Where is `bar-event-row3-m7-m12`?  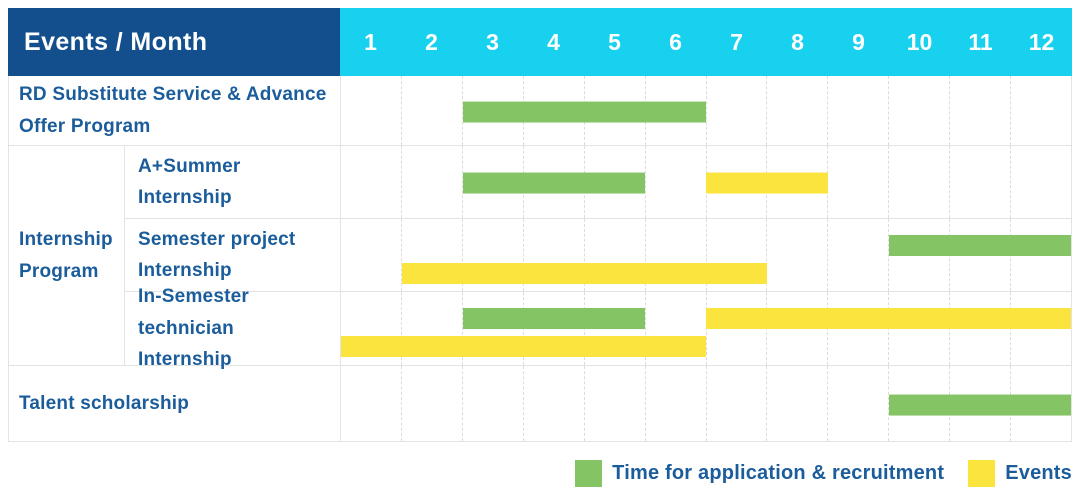
bar-event-row3-m7-m12 is located at coordinates (888, 318).